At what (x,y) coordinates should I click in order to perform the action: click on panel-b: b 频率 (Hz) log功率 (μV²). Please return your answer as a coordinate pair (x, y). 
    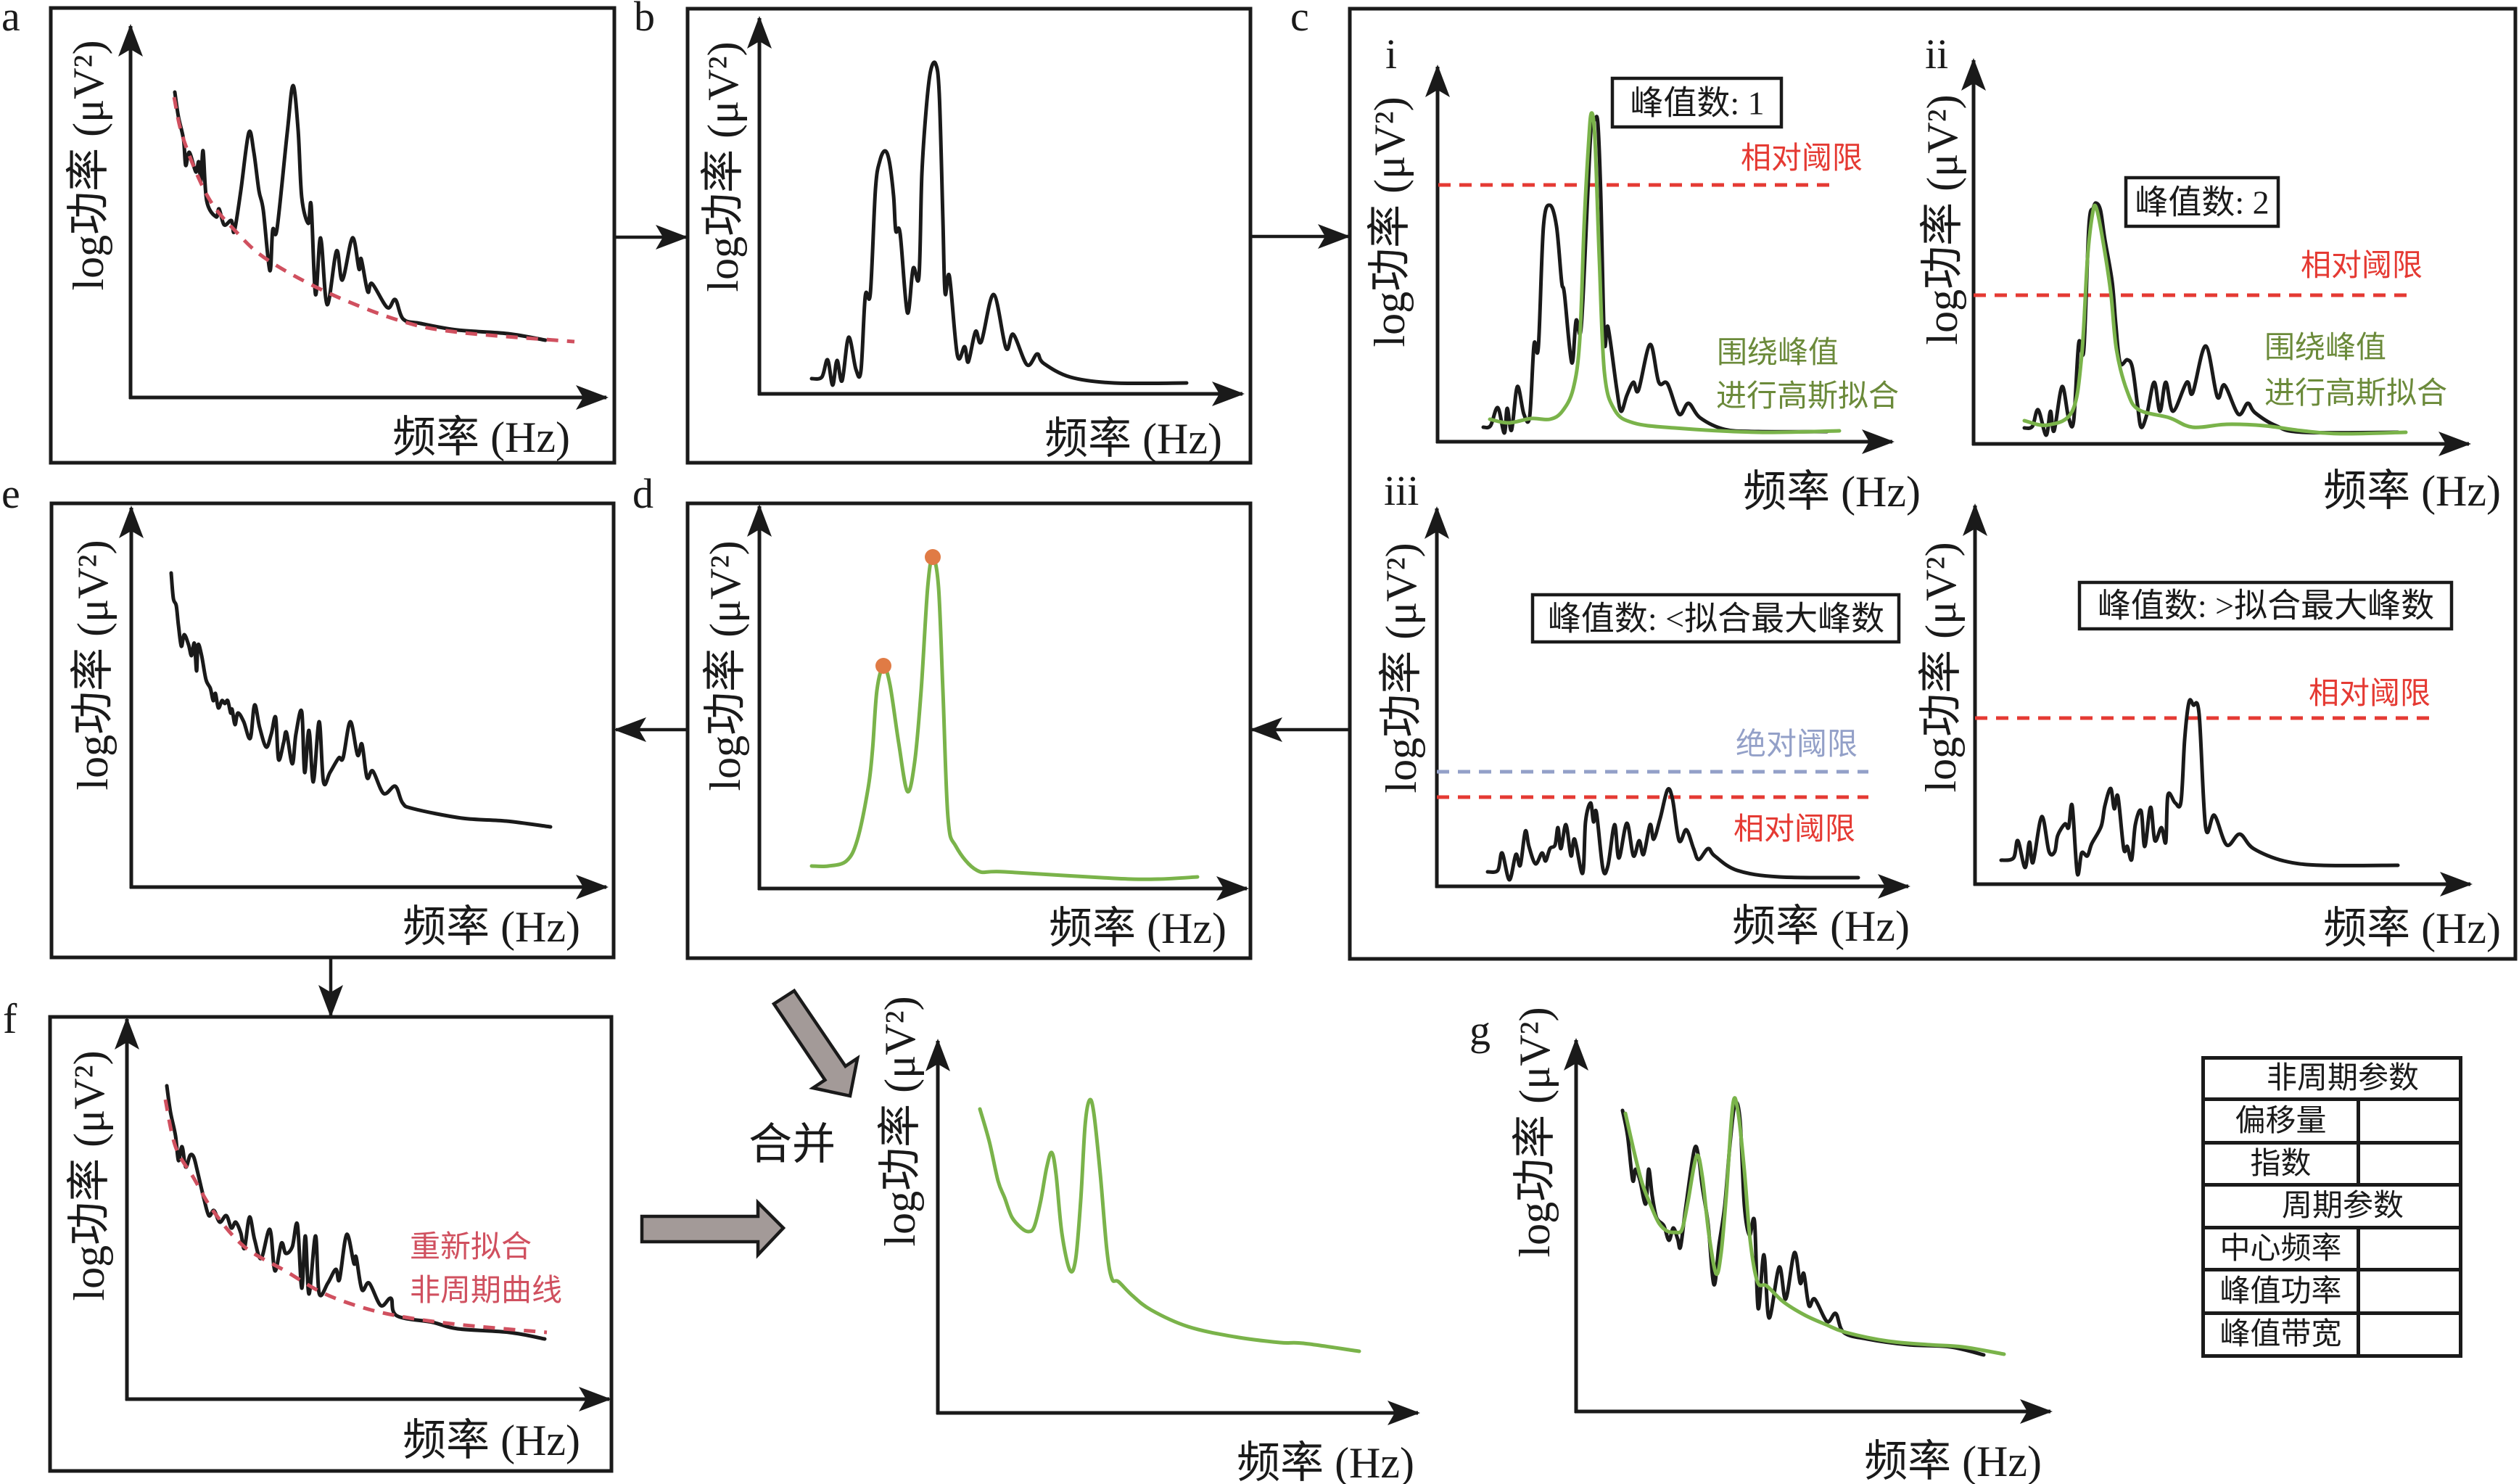
    Looking at the image, I should click on (943, 232).